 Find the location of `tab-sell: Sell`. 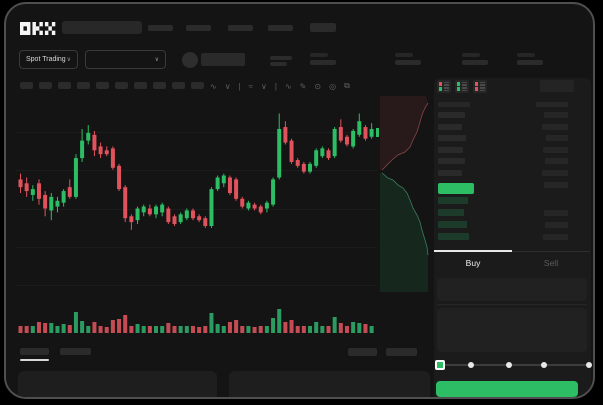

tab-sell: Sell is located at coordinates (551, 263).